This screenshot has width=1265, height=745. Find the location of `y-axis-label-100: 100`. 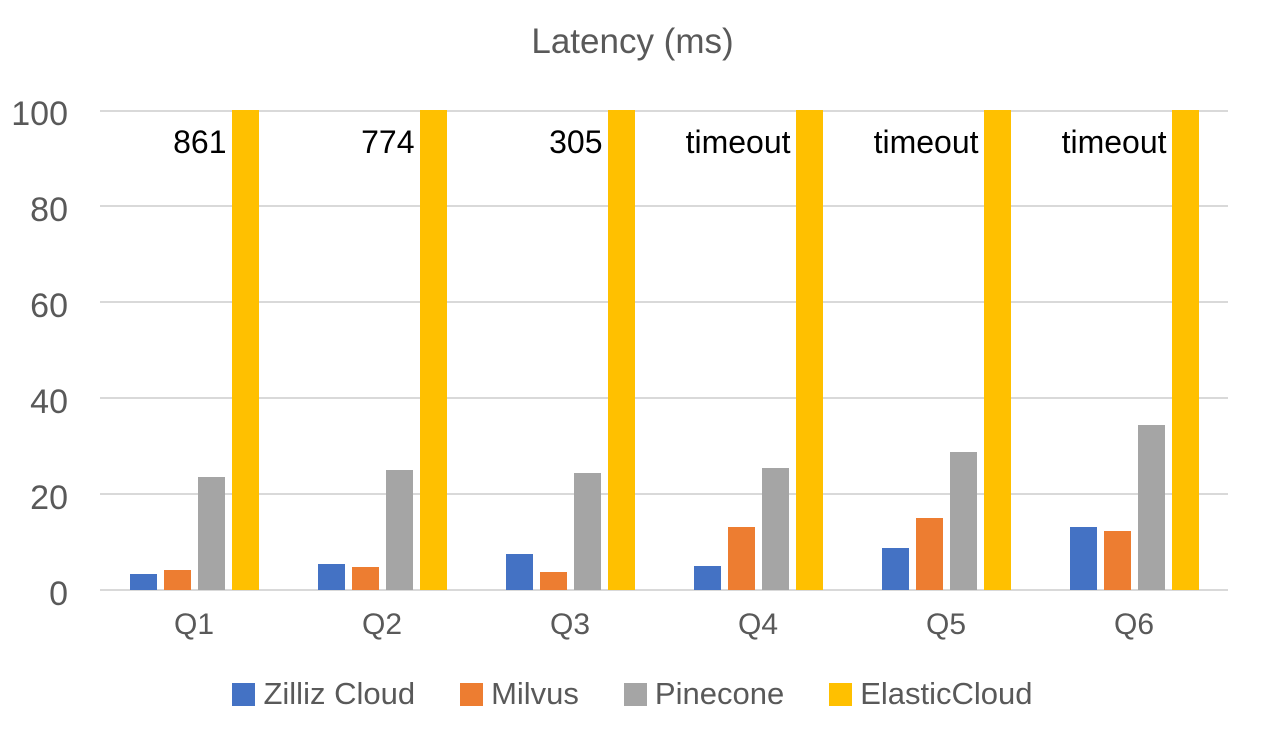

y-axis-label-100: 100 is located at coordinates (39, 114).